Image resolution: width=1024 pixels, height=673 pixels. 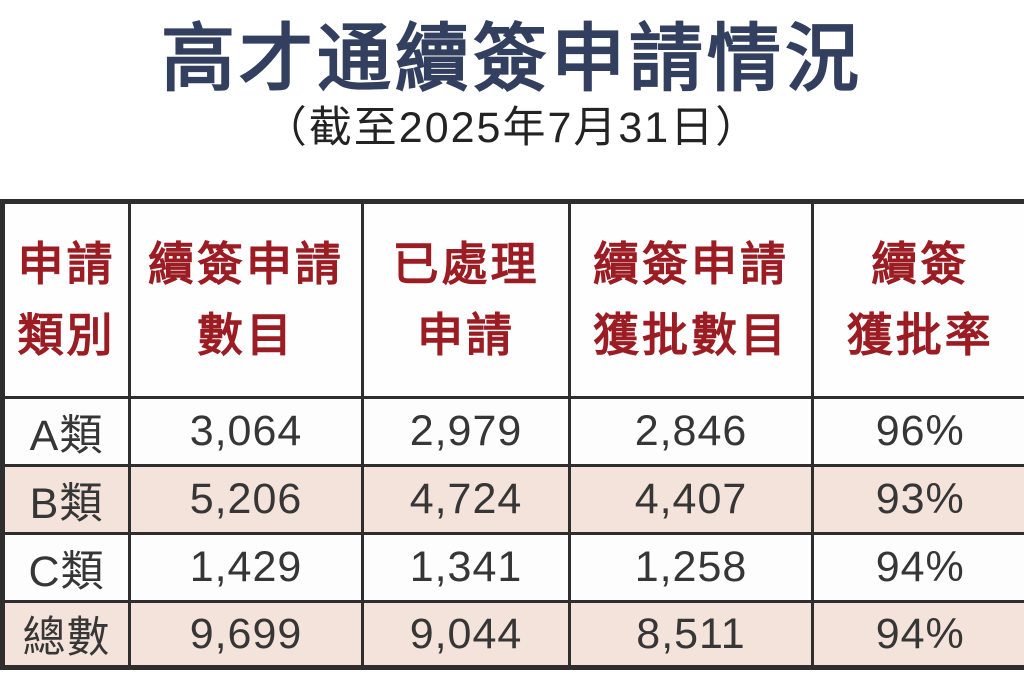 I want to click on cell-processed: 2,979, so click(x=466, y=431).